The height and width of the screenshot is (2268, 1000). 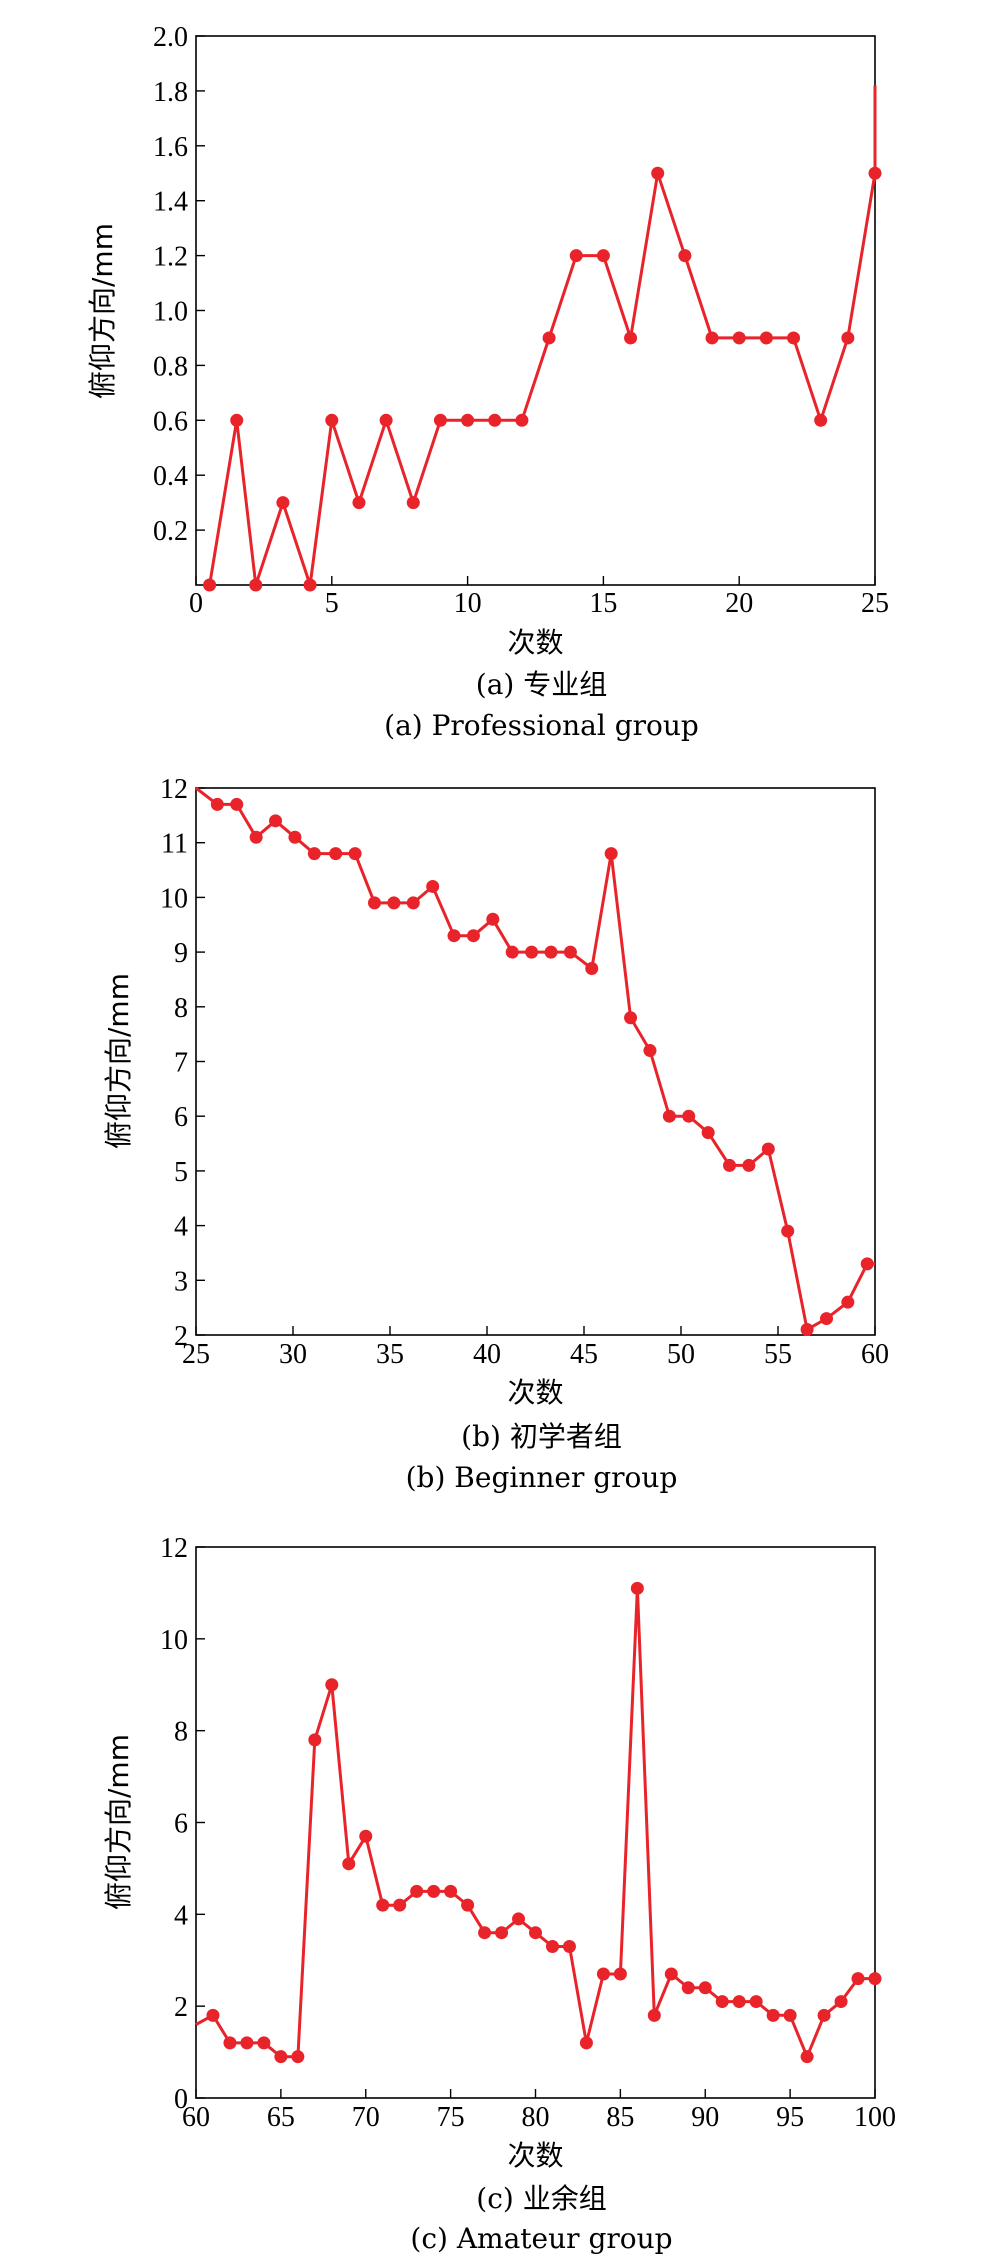 What do you see at coordinates (603, 603) in the screenshot?
I see `x-tick-label: 15` at bounding box center [603, 603].